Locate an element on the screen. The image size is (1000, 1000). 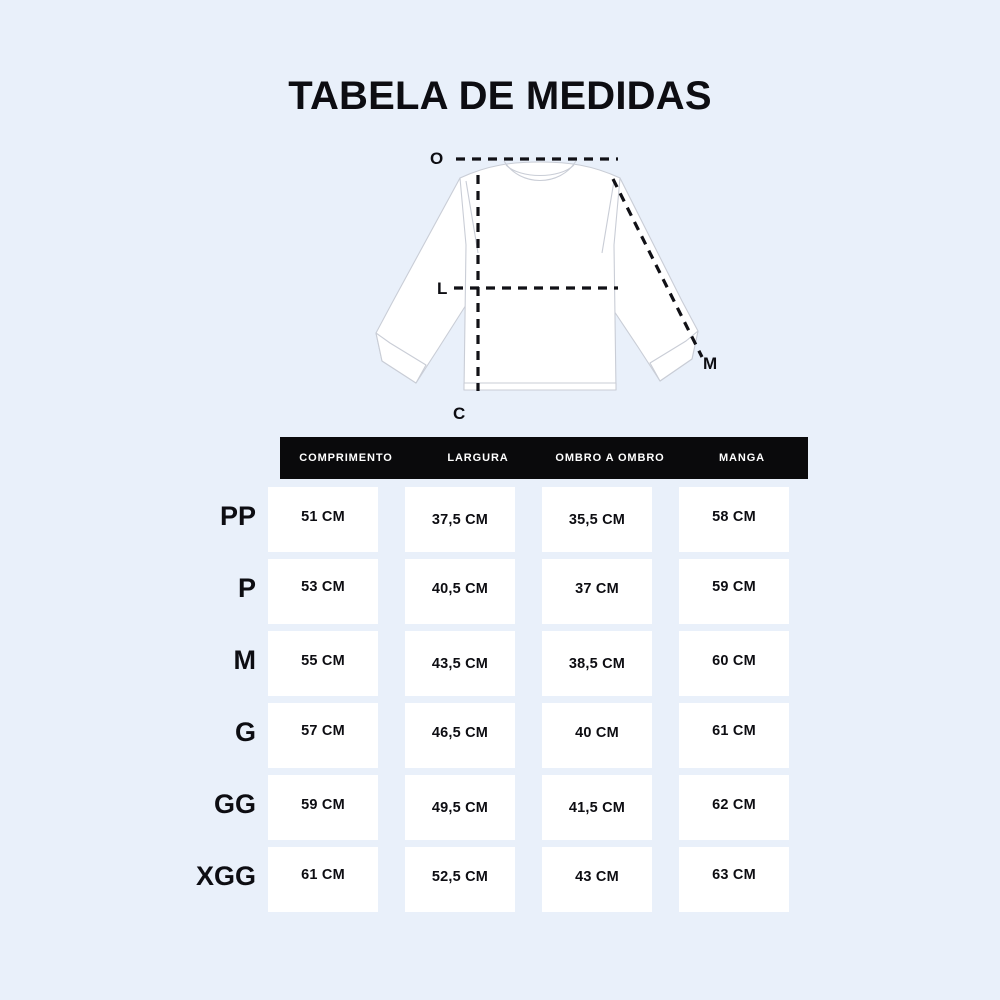
measure-cell: 43,5 CM is located at coordinates (460, 663).